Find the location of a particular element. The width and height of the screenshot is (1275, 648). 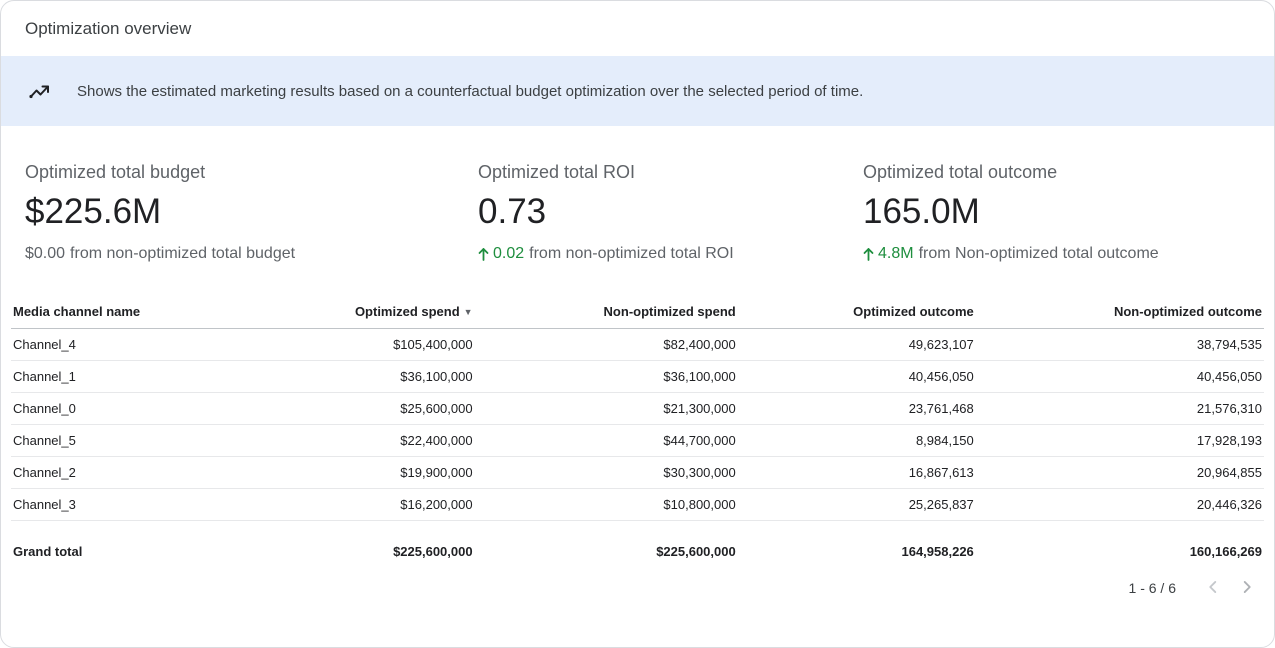

cell-optimized-outcome: 25,265,837 is located at coordinates (856, 504).